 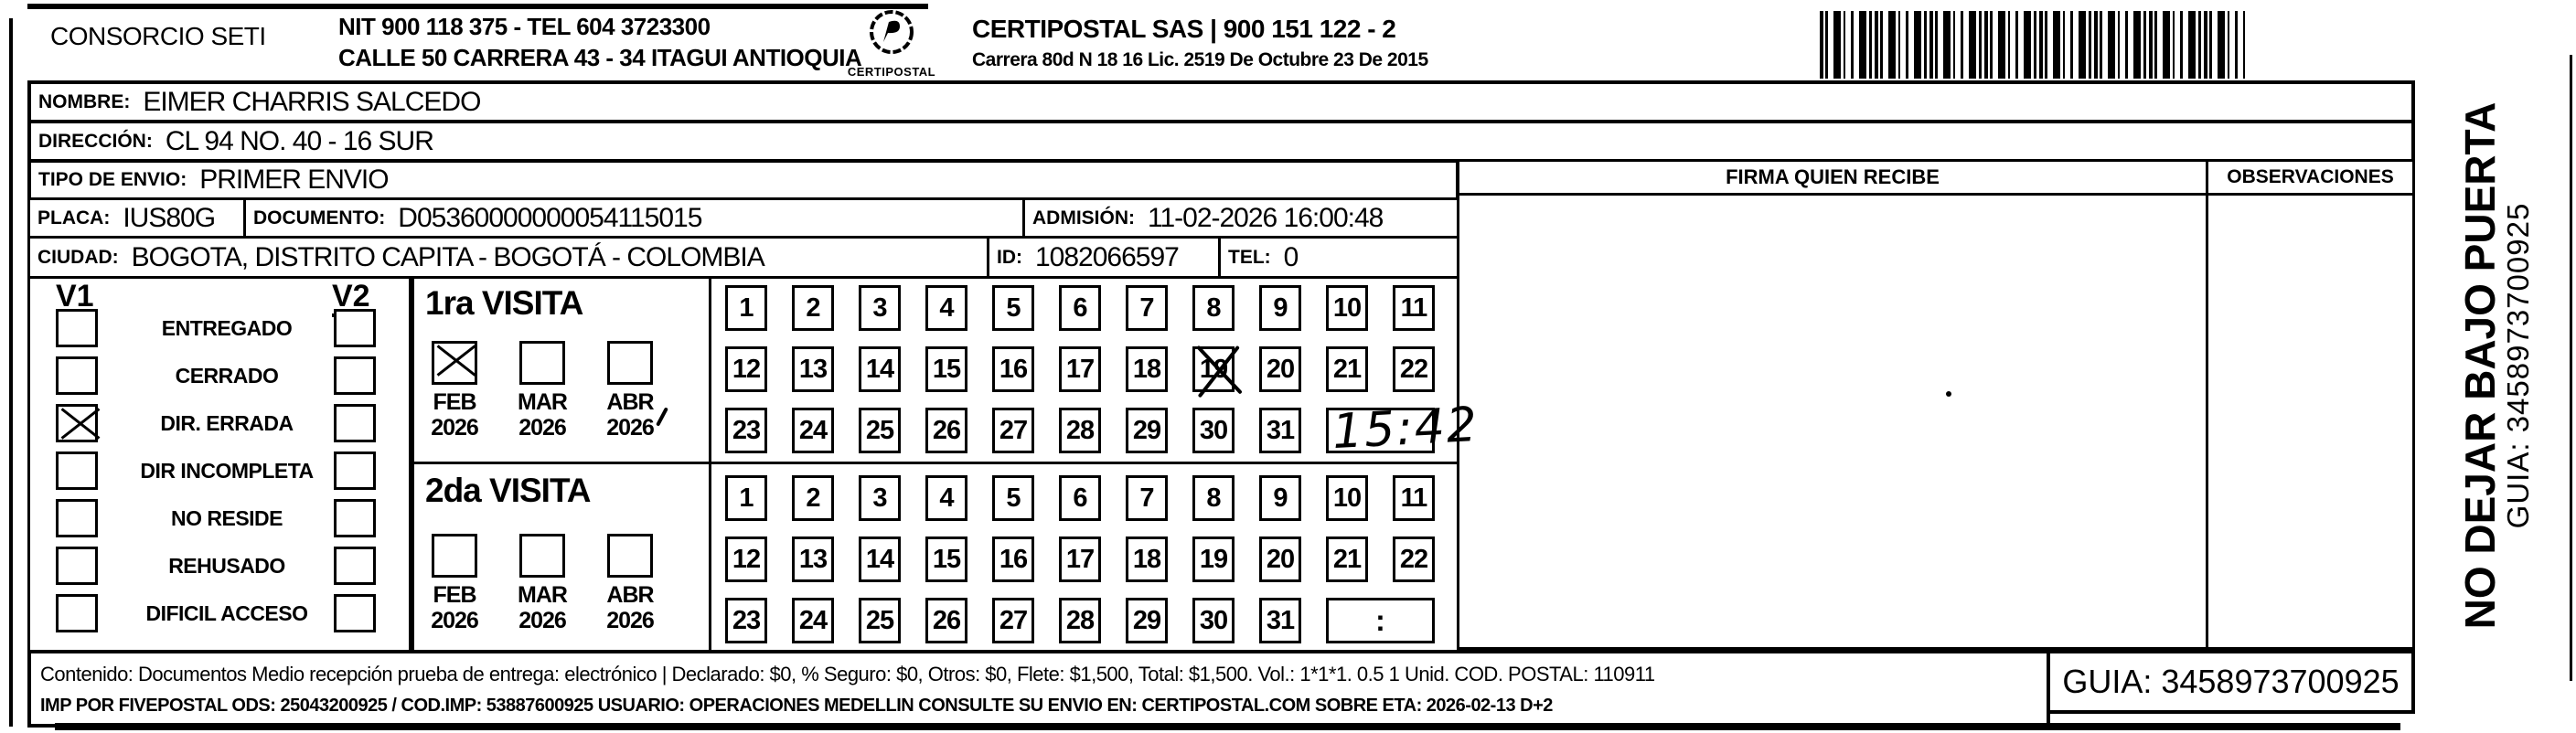 What do you see at coordinates (77, 470) in the screenshot?
I see `v1-checkbox-dir-incompleta` at bounding box center [77, 470].